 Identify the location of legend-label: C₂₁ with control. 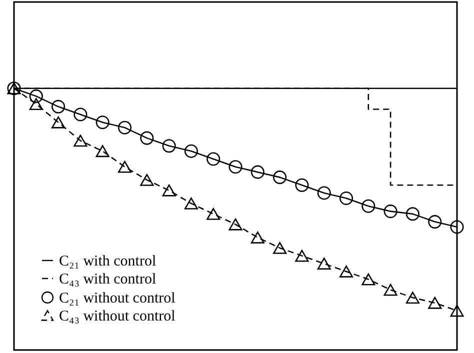
(107, 262).